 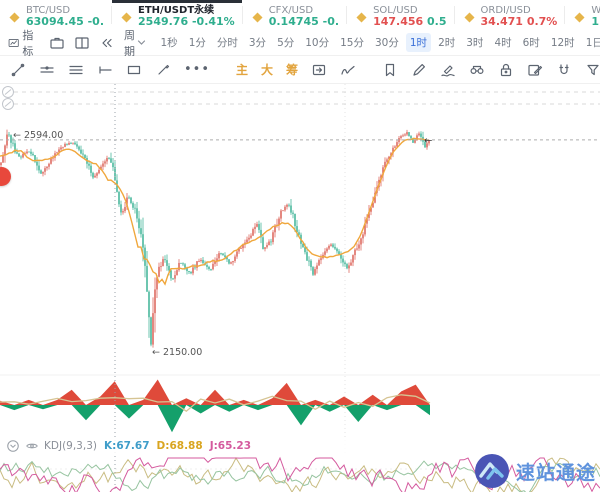 I want to click on pencil-tool, so click(x=419, y=70).